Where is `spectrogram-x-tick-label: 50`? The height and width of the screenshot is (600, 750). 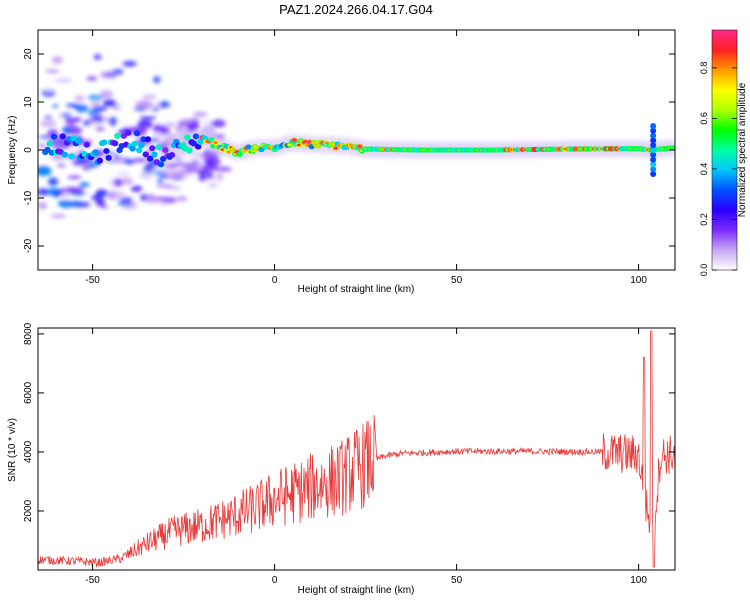
spectrogram-x-tick-label: 50 is located at coordinates (457, 280).